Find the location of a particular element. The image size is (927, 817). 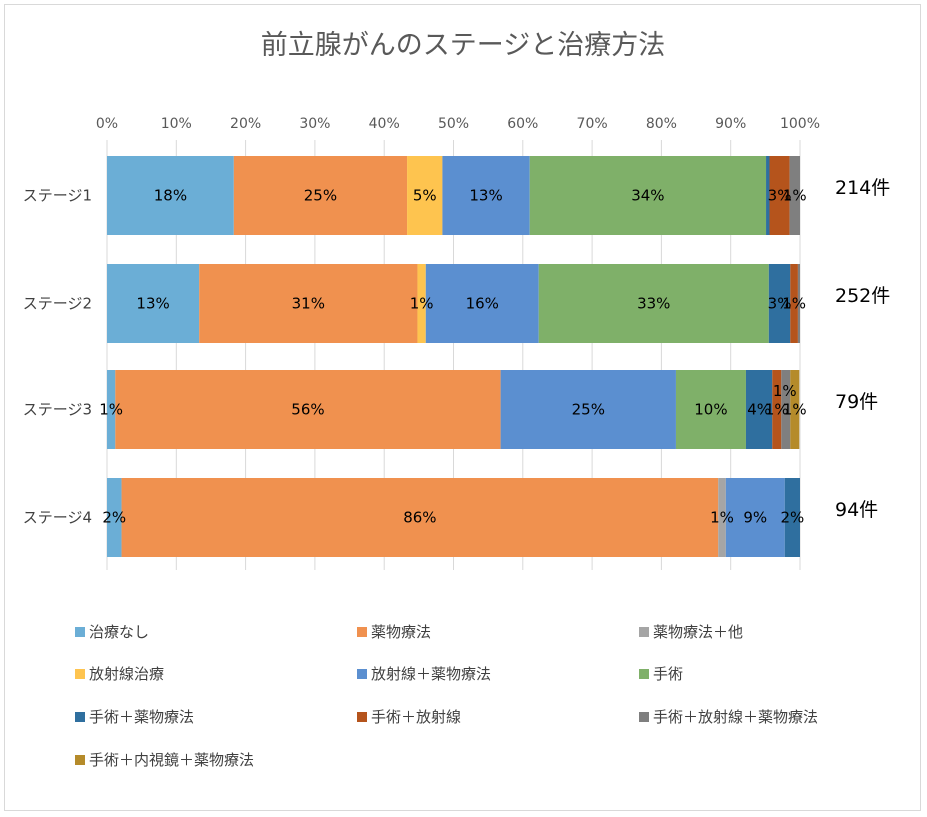

legend-item: 薬物療法＋他 is located at coordinates (691, 632).